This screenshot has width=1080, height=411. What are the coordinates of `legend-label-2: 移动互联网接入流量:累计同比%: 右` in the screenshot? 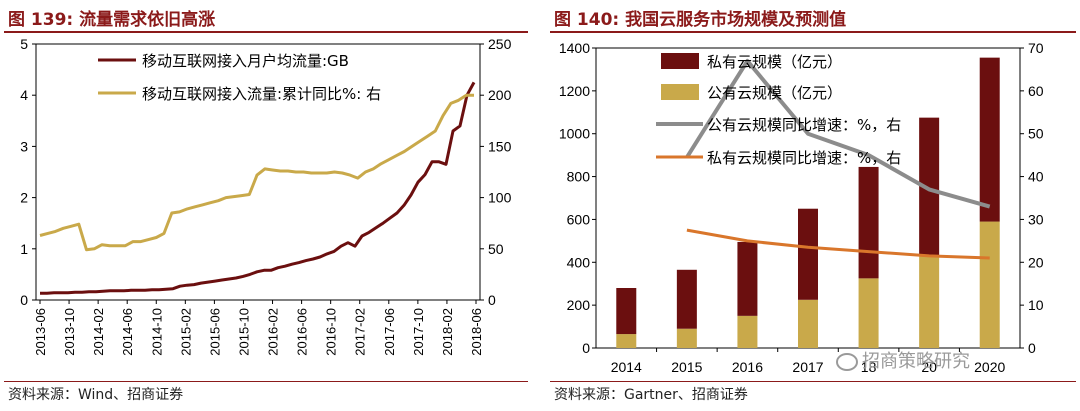 It's located at (261, 94).